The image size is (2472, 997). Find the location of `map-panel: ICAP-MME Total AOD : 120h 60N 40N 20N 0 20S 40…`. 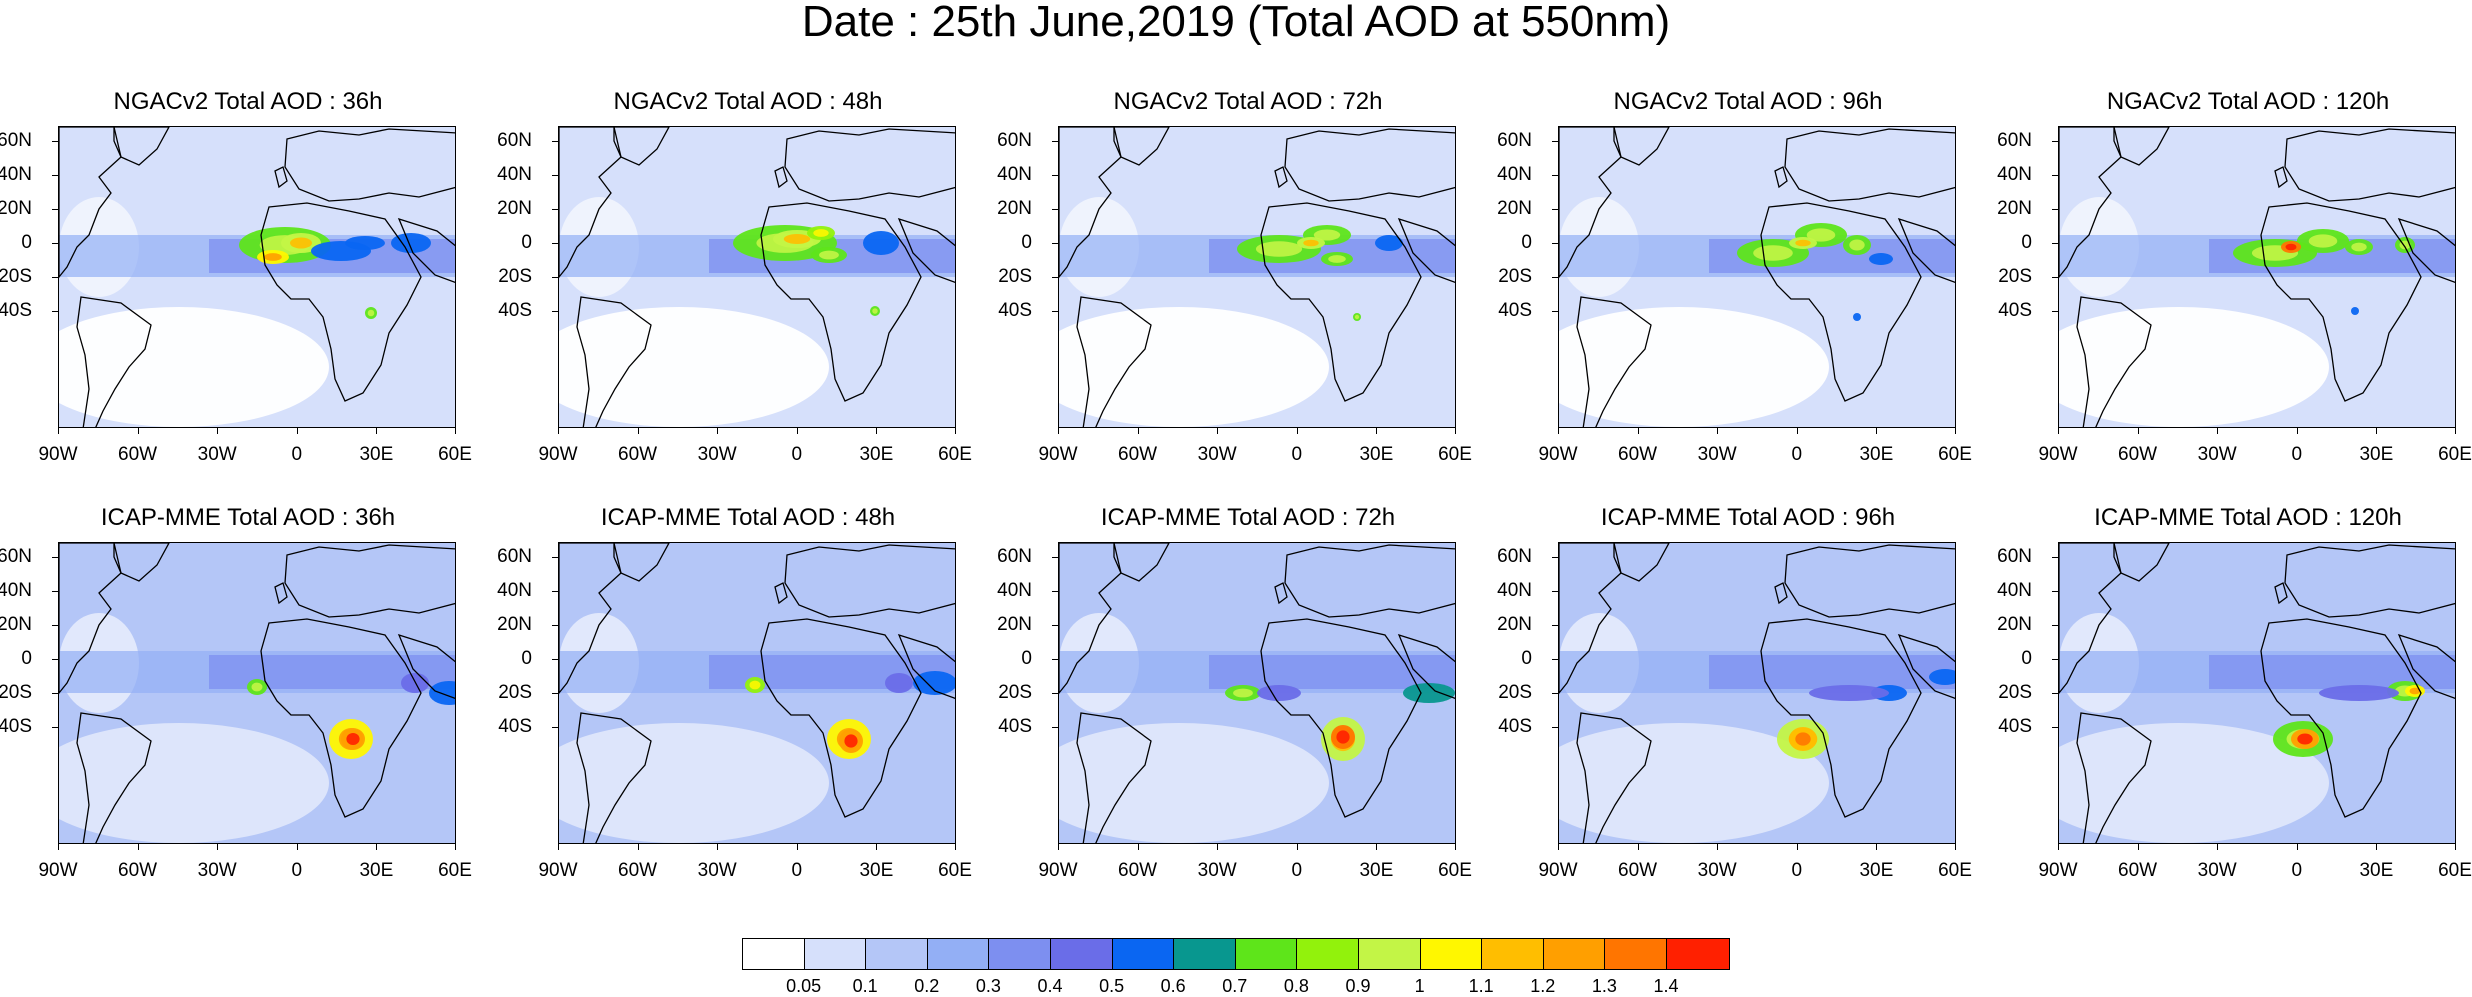

map-panel: ICAP-MME Total AOD : 120h 60N 40N 20N 0 20S 40… is located at coordinates (2234, 704).